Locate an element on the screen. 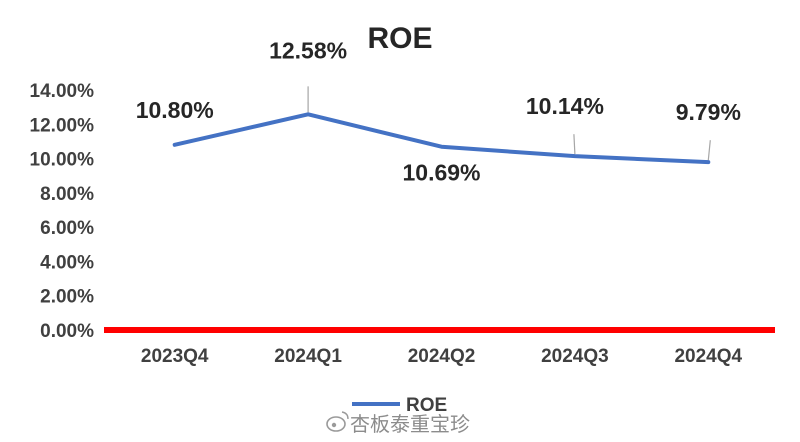 This screenshot has width=800, height=442. x-axis: 2023Q4 2024Q1 2024Q2 2024Q3 2024Q4 is located at coordinates (442, 356).